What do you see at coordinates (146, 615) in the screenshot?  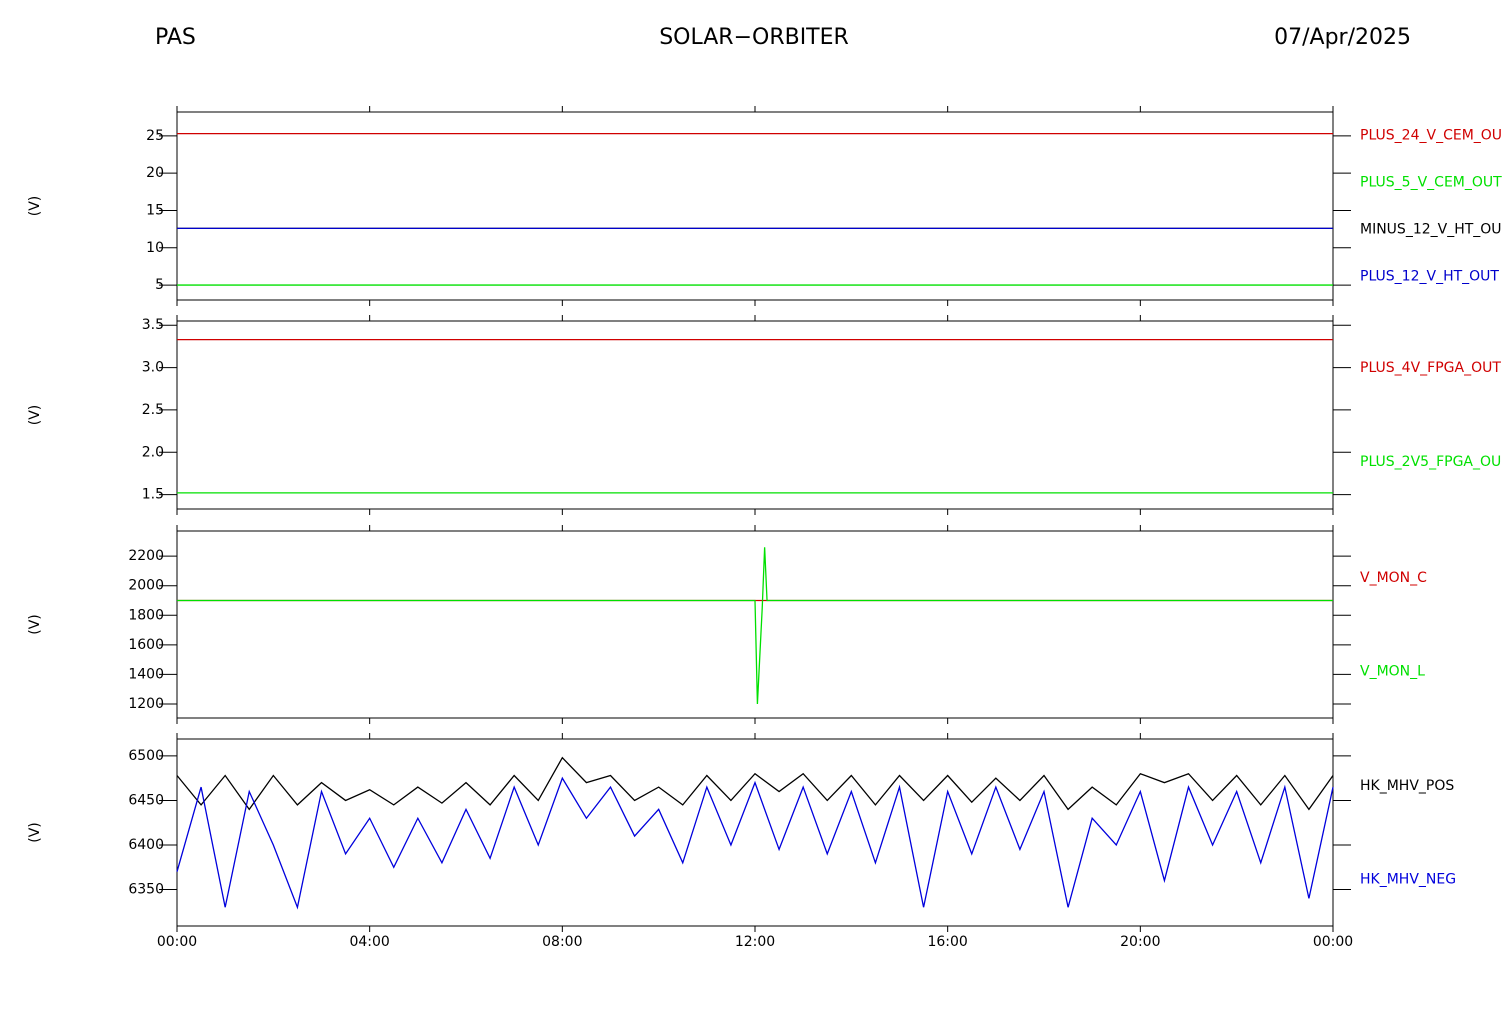 I see `y-tick-label: 1800` at bounding box center [146, 615].